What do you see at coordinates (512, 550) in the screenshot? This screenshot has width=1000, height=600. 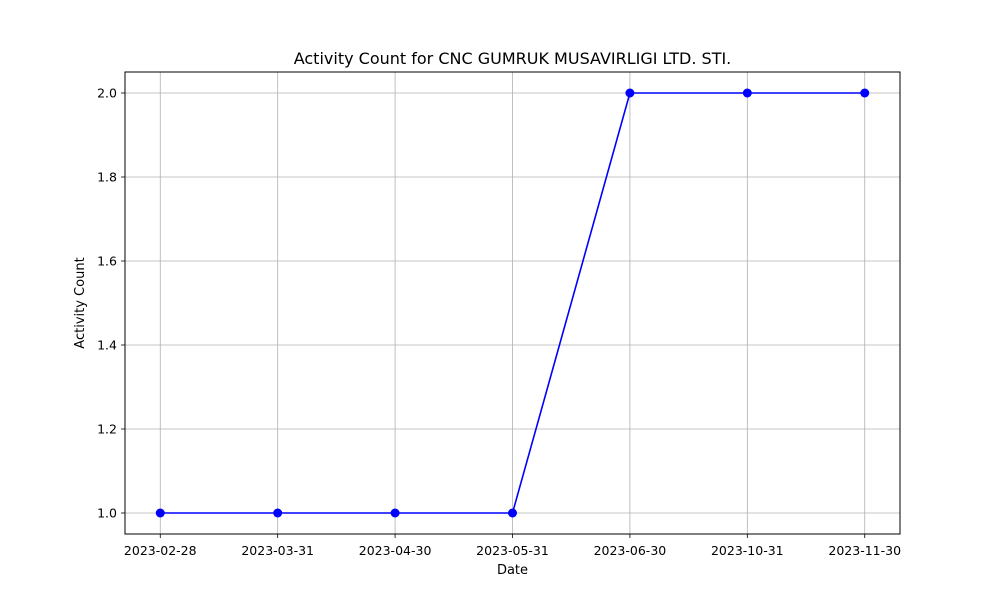 I see `x-tick-label: 2023-05-31` at bounding box center [512, 550].